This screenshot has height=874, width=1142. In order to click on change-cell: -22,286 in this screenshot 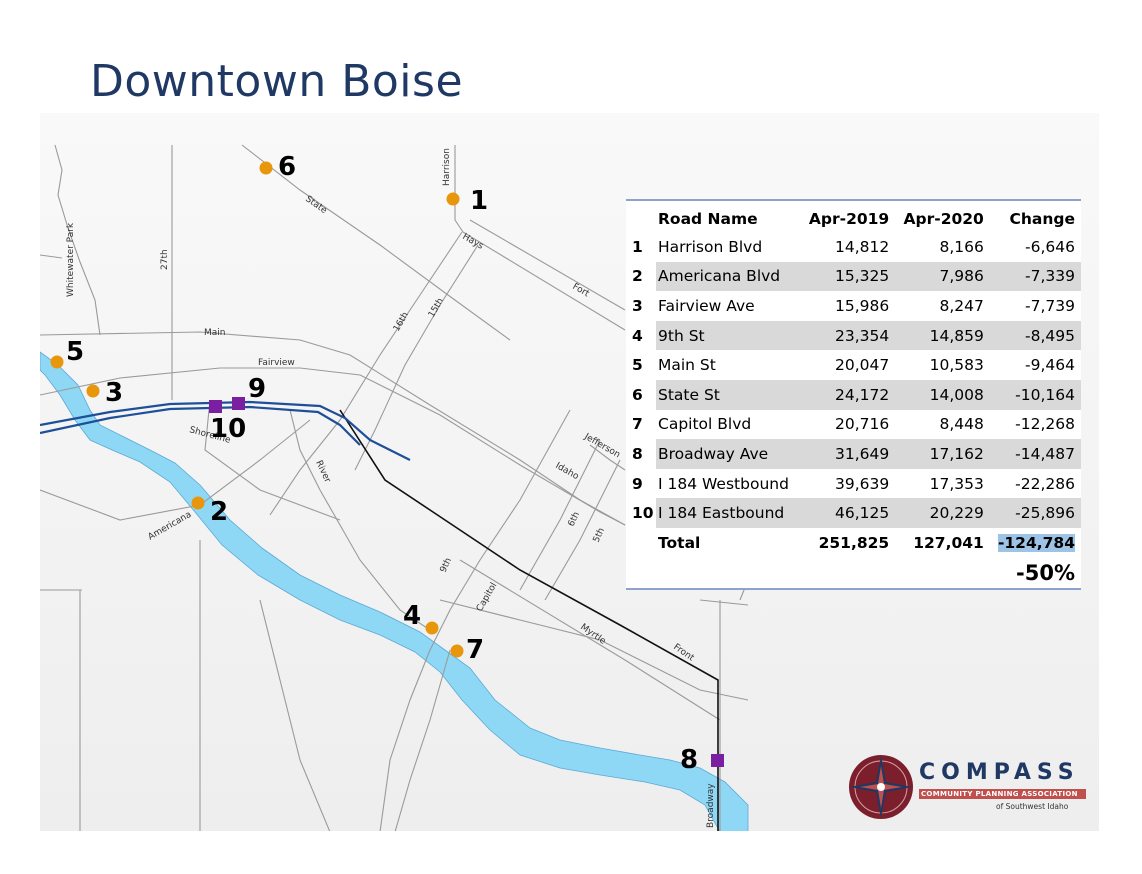, I will do `click(1045, 483)`.